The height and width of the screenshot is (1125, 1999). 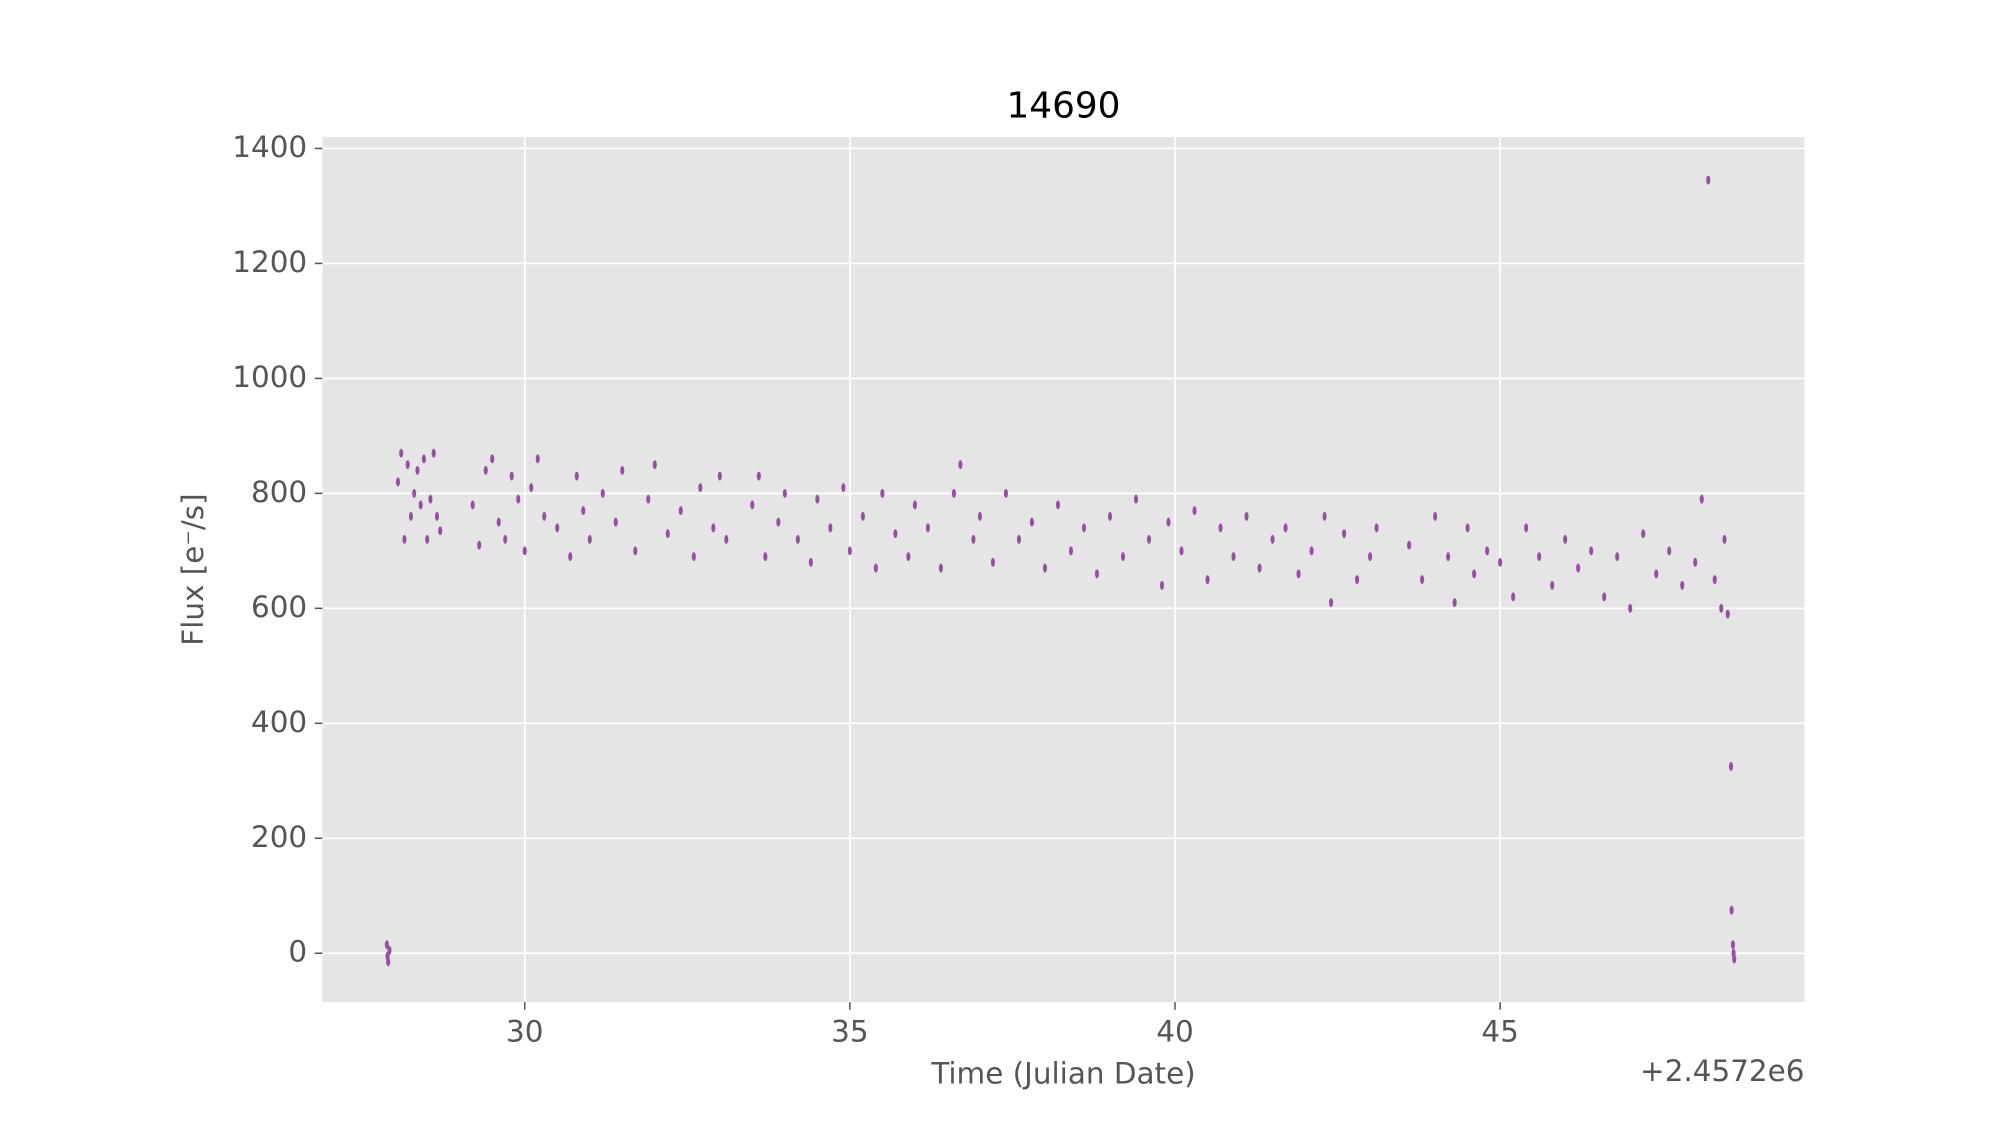 I want to click on x-offset-label: +2.4572e6, so click(x=1722, y=1071).